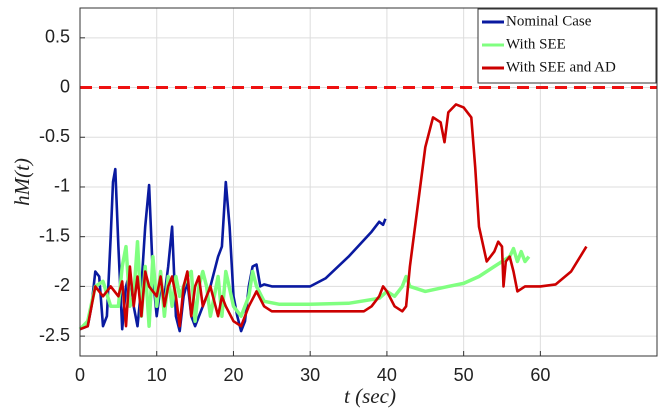 The image size is (658, 410). I want to click on y-tick-label: -1, so click(62, 186).